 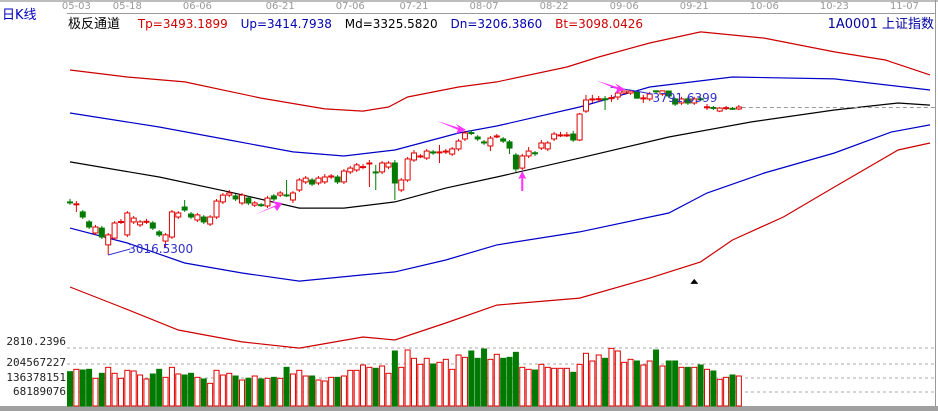 What do you see at coordinates (280, 6) in the screenshot?
I see `date-tick-label: 06-21` at bounding box center [280, 6].